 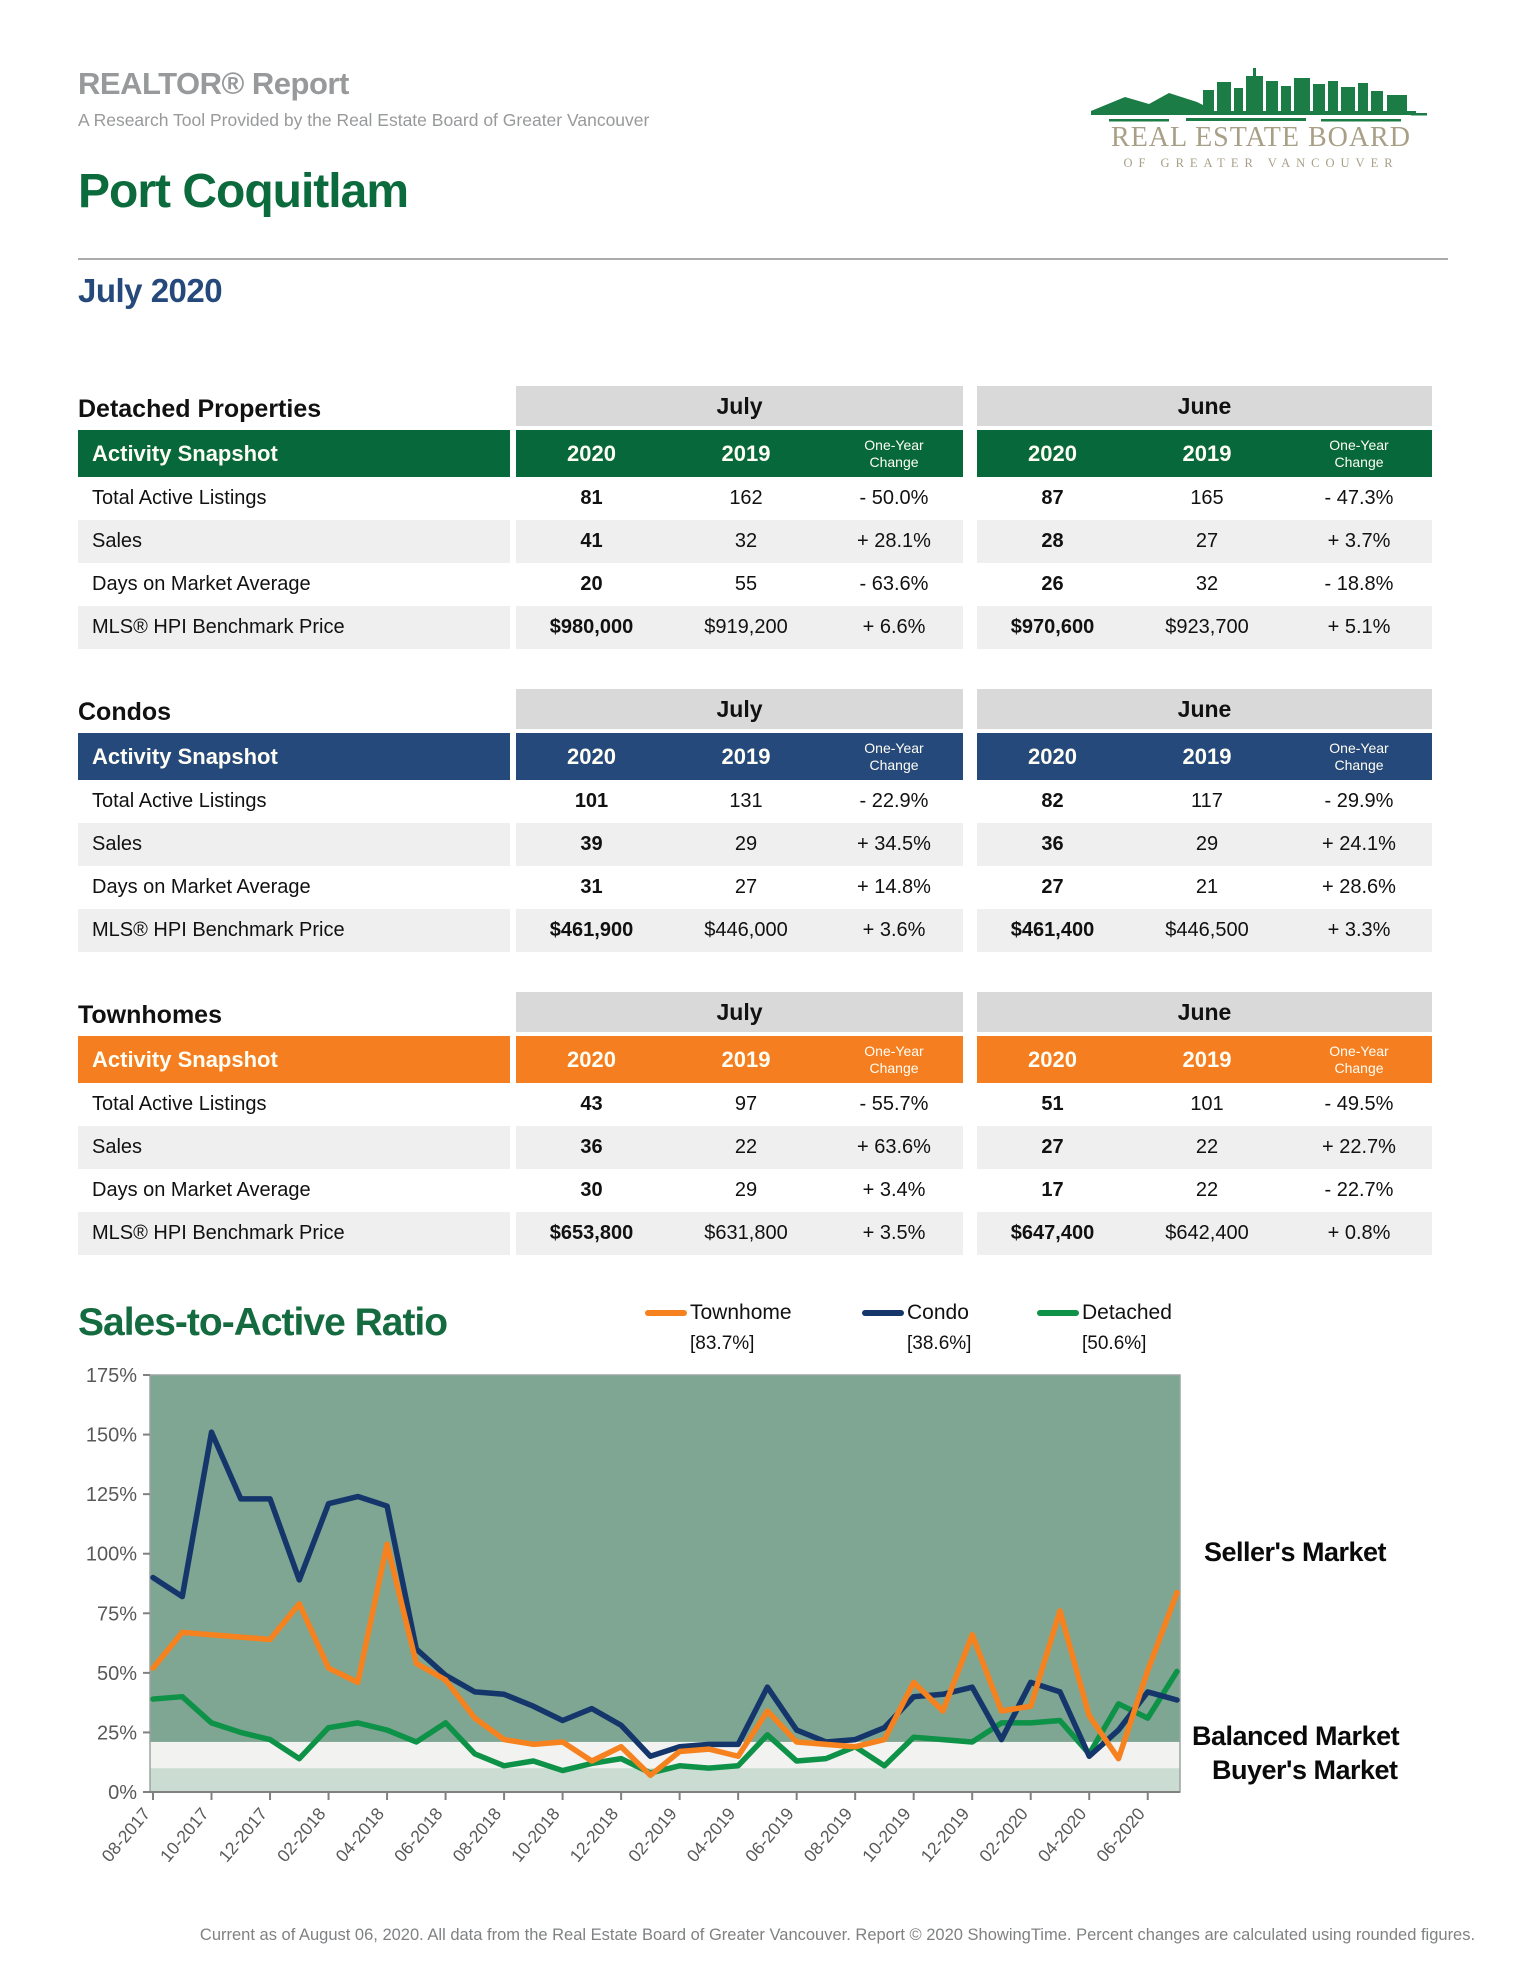 I want to click on logo-text-line2: OF GREATER VANCOUVER, so click(x=1261, y=163).